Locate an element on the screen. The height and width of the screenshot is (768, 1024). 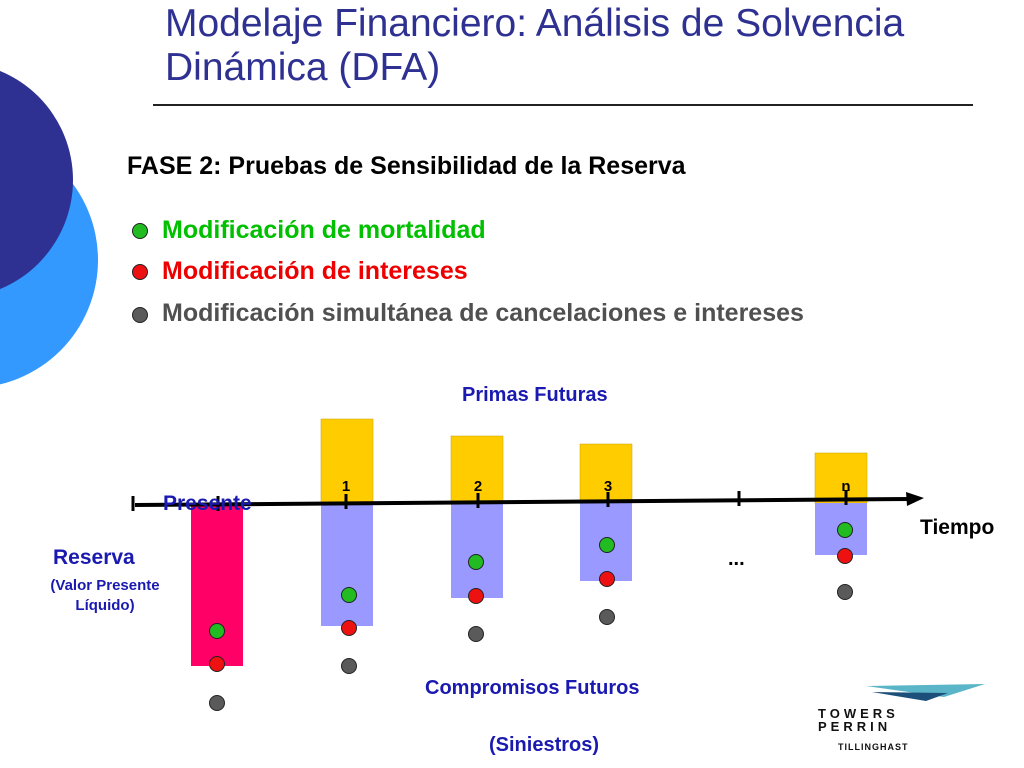
logo-line-2: PERRIN is located at coordinates (855, 726).